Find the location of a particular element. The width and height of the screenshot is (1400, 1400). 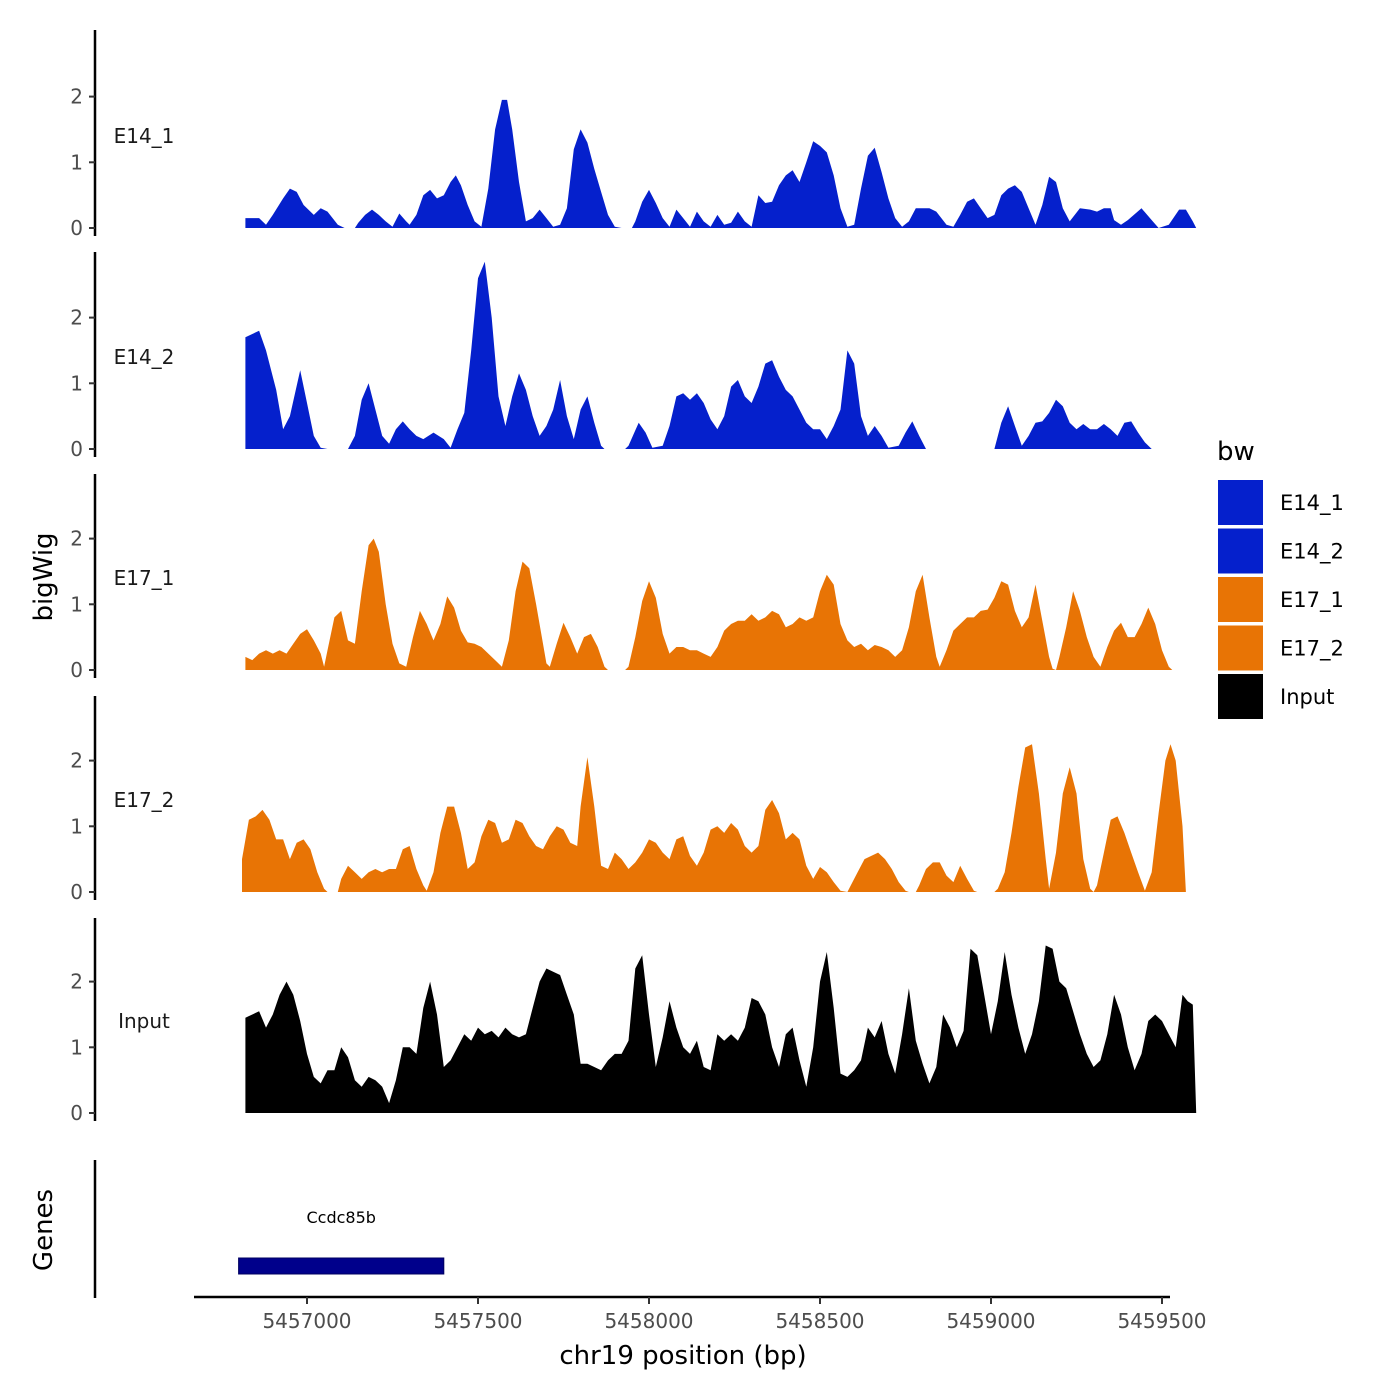

legend: bw E14_1 E14_2 E17_1 E17_2 Input is located at coordinates (1280, 578).